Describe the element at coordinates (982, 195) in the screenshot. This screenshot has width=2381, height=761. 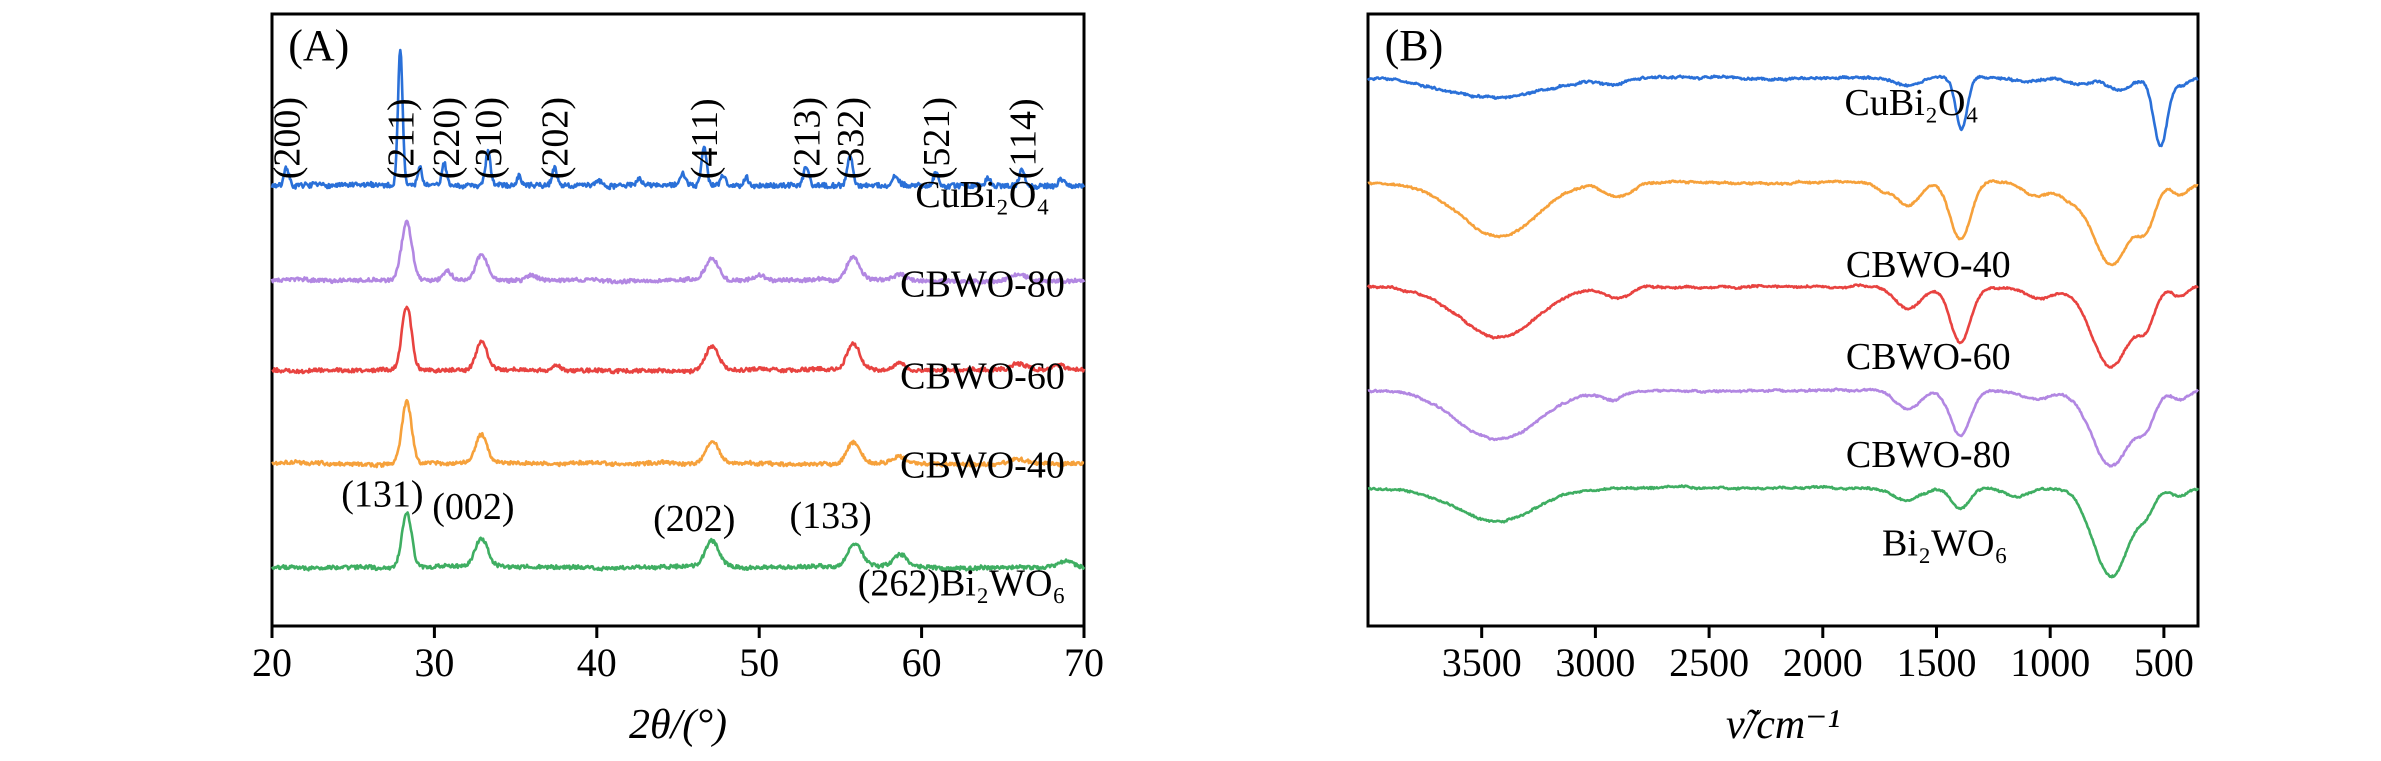
I see `xrd-series-label-cubi2o4: CuBi₂O₄` at that location.